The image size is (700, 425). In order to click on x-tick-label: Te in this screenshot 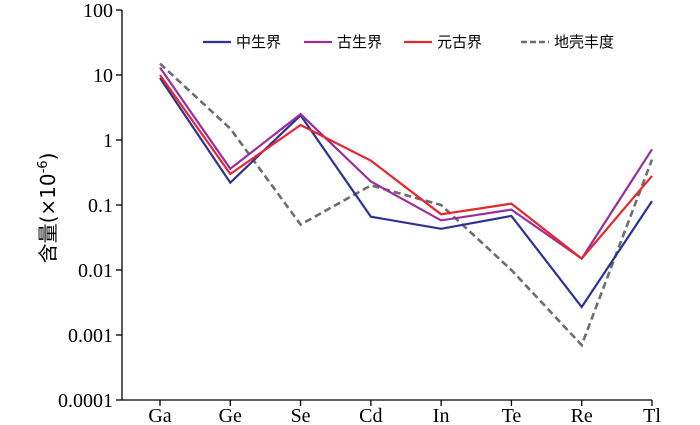, I will do `click(512, 415)`.